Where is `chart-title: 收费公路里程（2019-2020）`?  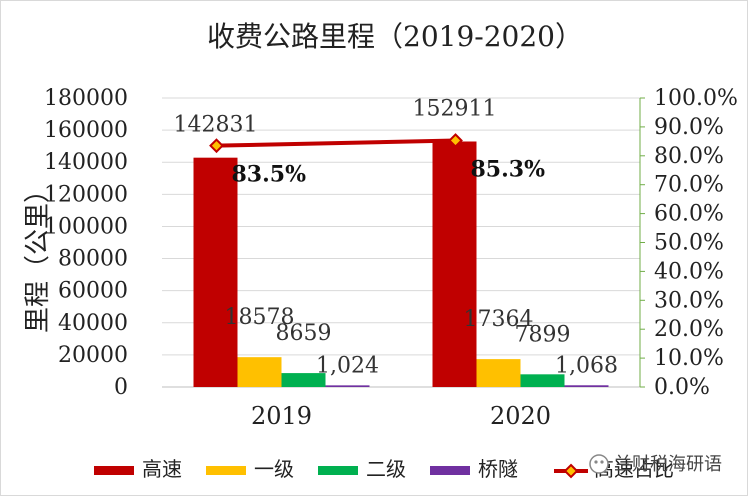
chart-title: 收费公路里程（2019-2020） is located at coordinates (395, 36).